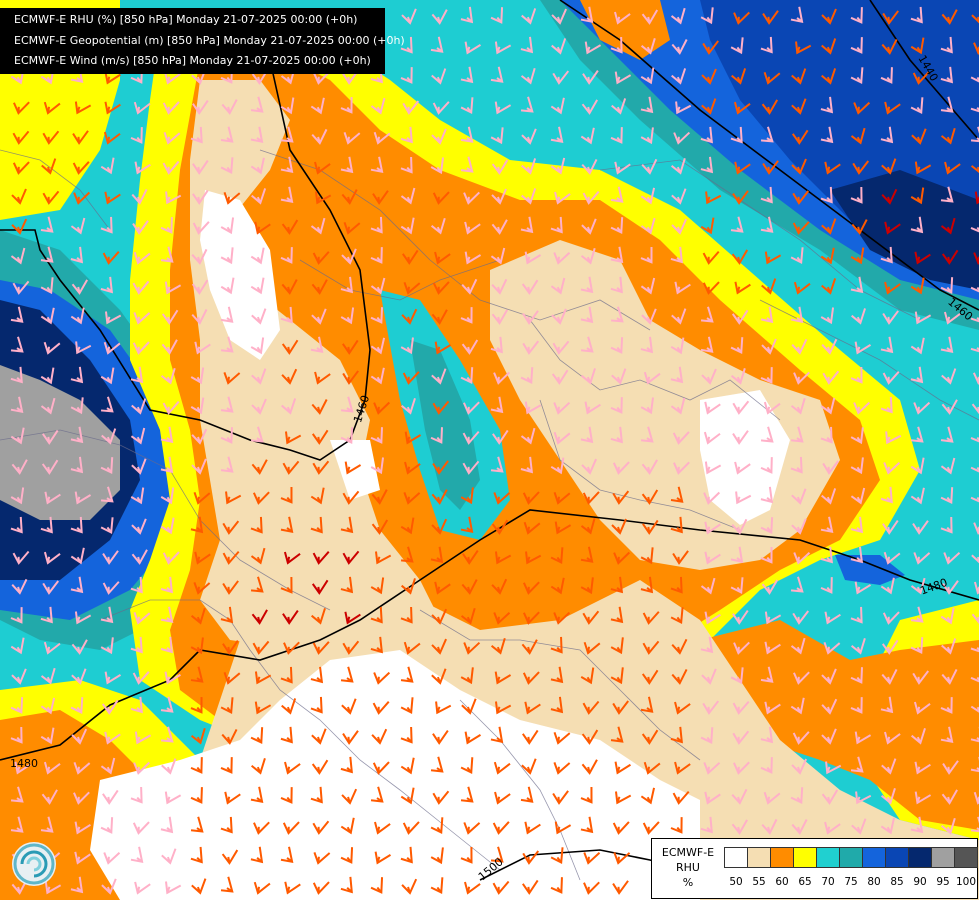 The height and width of the screenshot is (900, 979). I want to click on legend-tick: 65, so click(805, 882).